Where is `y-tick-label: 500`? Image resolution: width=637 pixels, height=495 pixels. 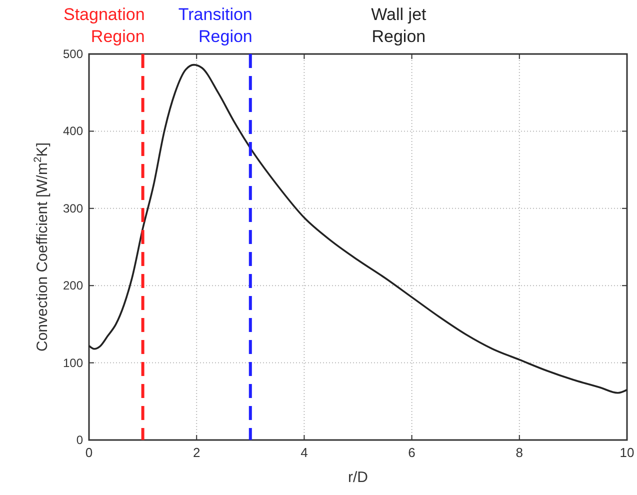 y-tick-label: 500 is located at coordinates (73, 54).